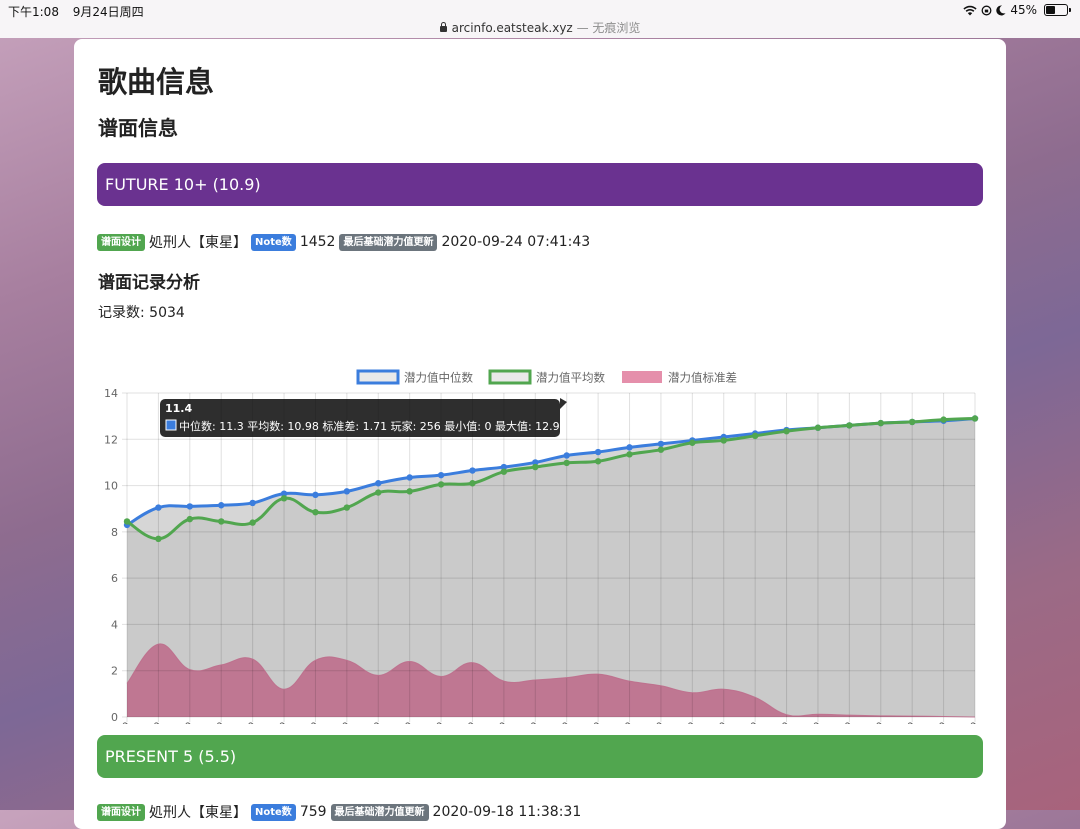  I want to click on legend-label: 潜力值标准差, so click(702, 378).